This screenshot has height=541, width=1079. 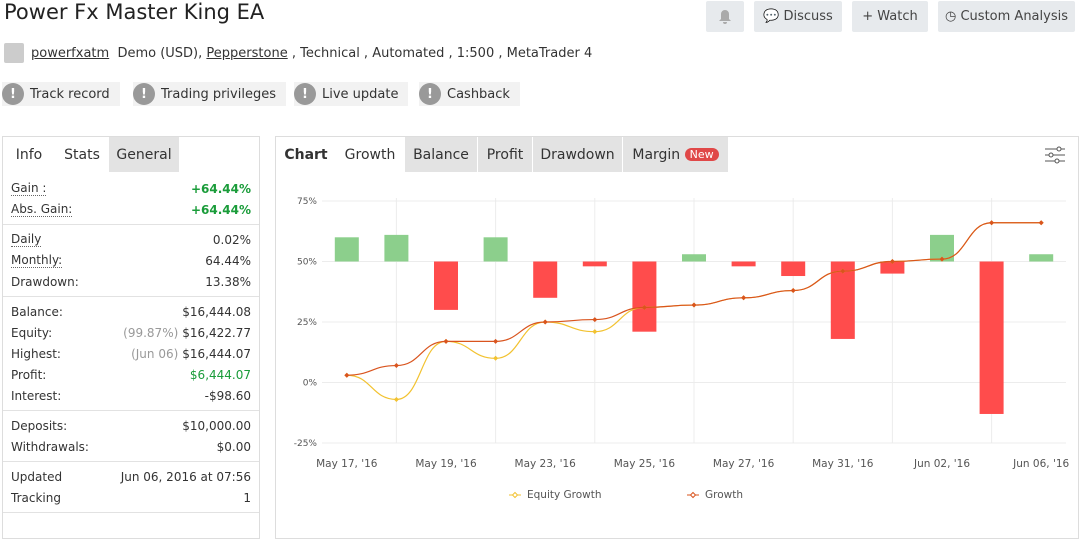 I want to click on y-tick-label: 25%, so click(x=307, y=323).